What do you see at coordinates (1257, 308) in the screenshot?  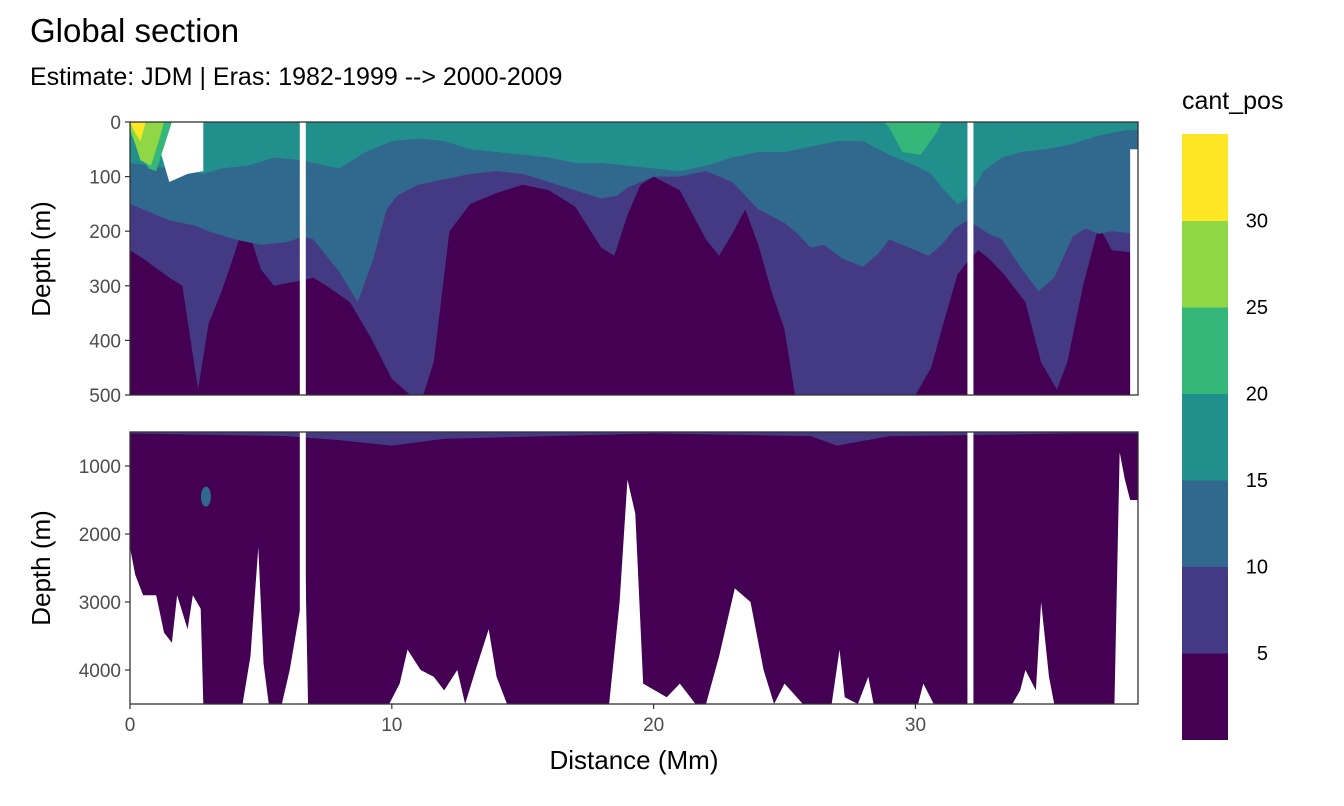 I see `legend-label: 25` at bounding box center [1257, 308].